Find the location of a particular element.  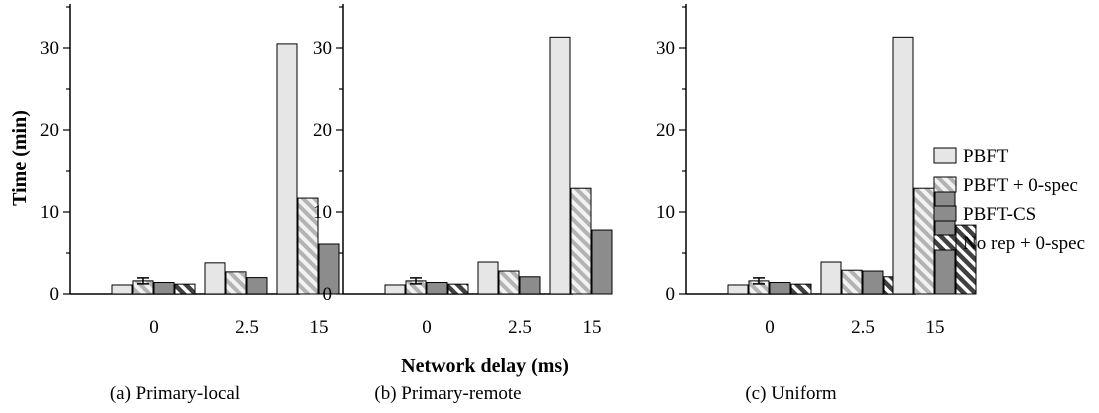

y-axis-title: Time (min) is located at coordinates (20, 158).